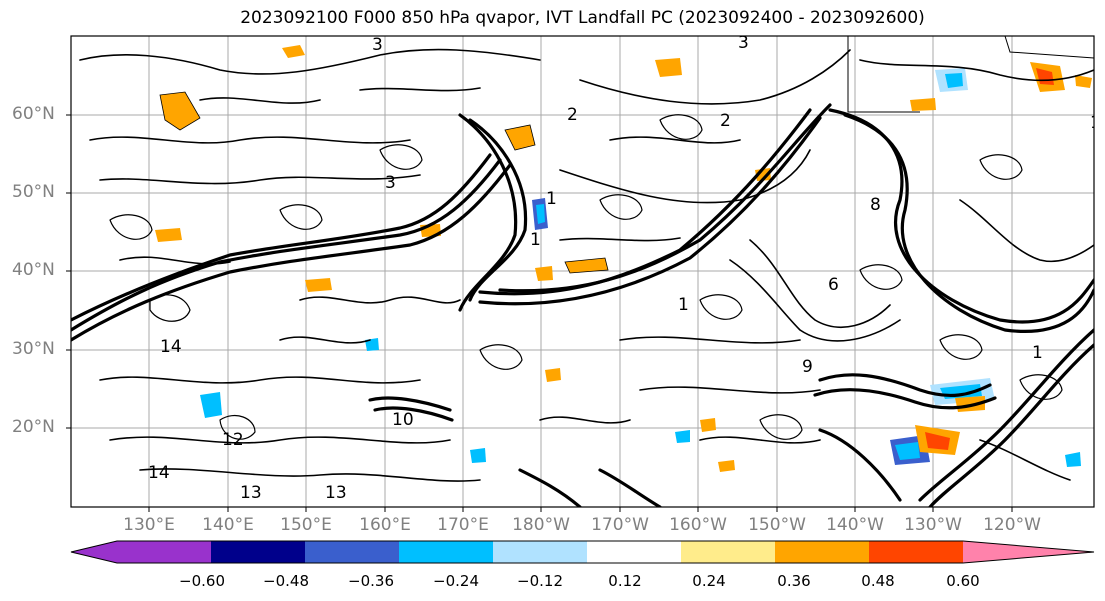 The image size is (1105, 601). I want to click on colorbar-tick-label: −0.12, so click(540, 581).